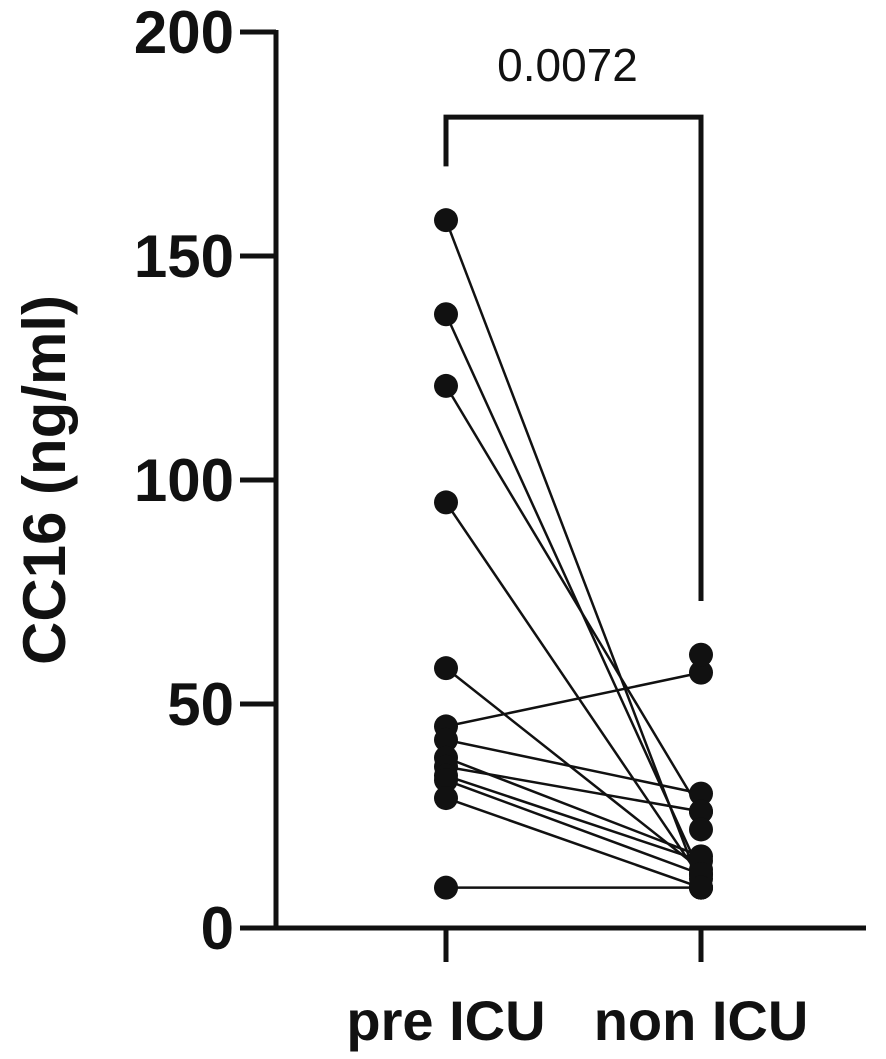 The width and height of the screenshot is (886, 1059). What do you see at coordinates (573, 357) in the screenshot?
I see `bracket-line` at bounding box center [573, 357].